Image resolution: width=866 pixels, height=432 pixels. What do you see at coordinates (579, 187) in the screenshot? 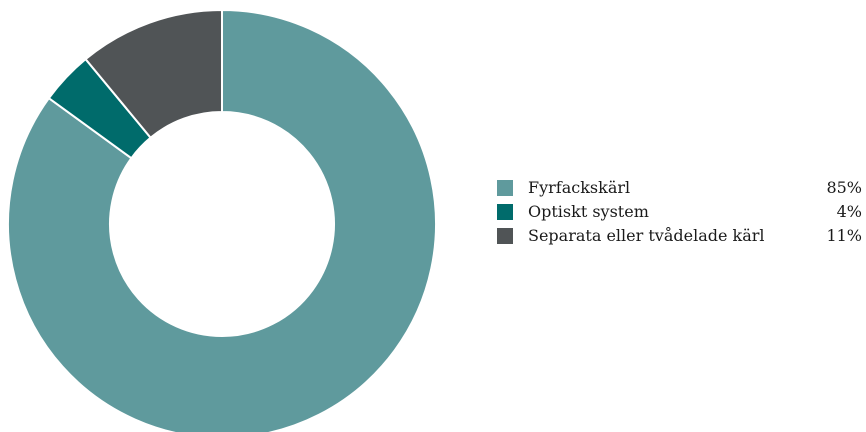
I see `legend-label: Fyrfackskärl` at bounding box center [579, 187].